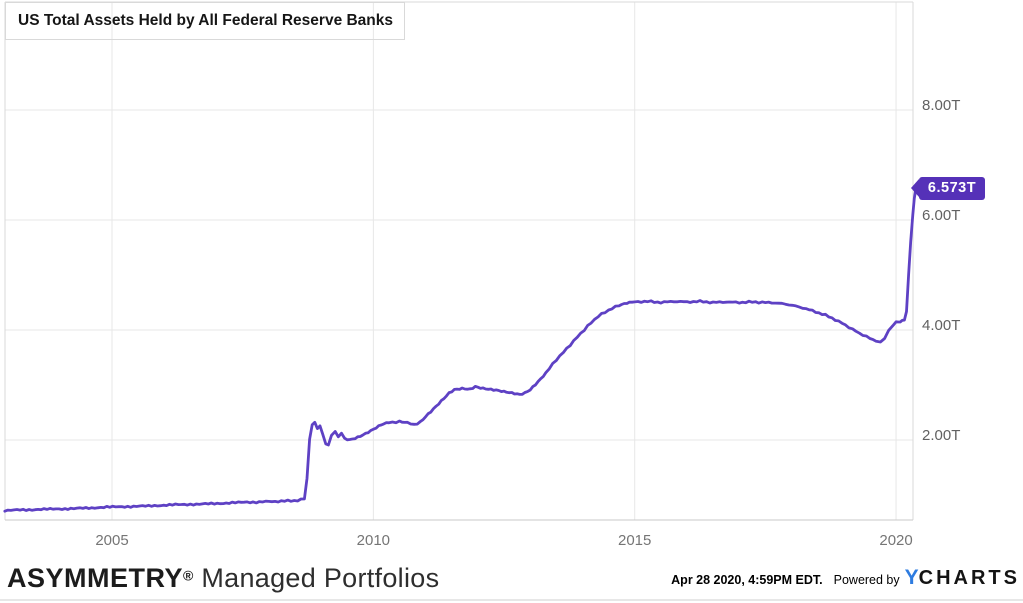 The width and height of the screenshot is (1023, 603). I want to click on x-tick-label: 2010, so click(373, 540).